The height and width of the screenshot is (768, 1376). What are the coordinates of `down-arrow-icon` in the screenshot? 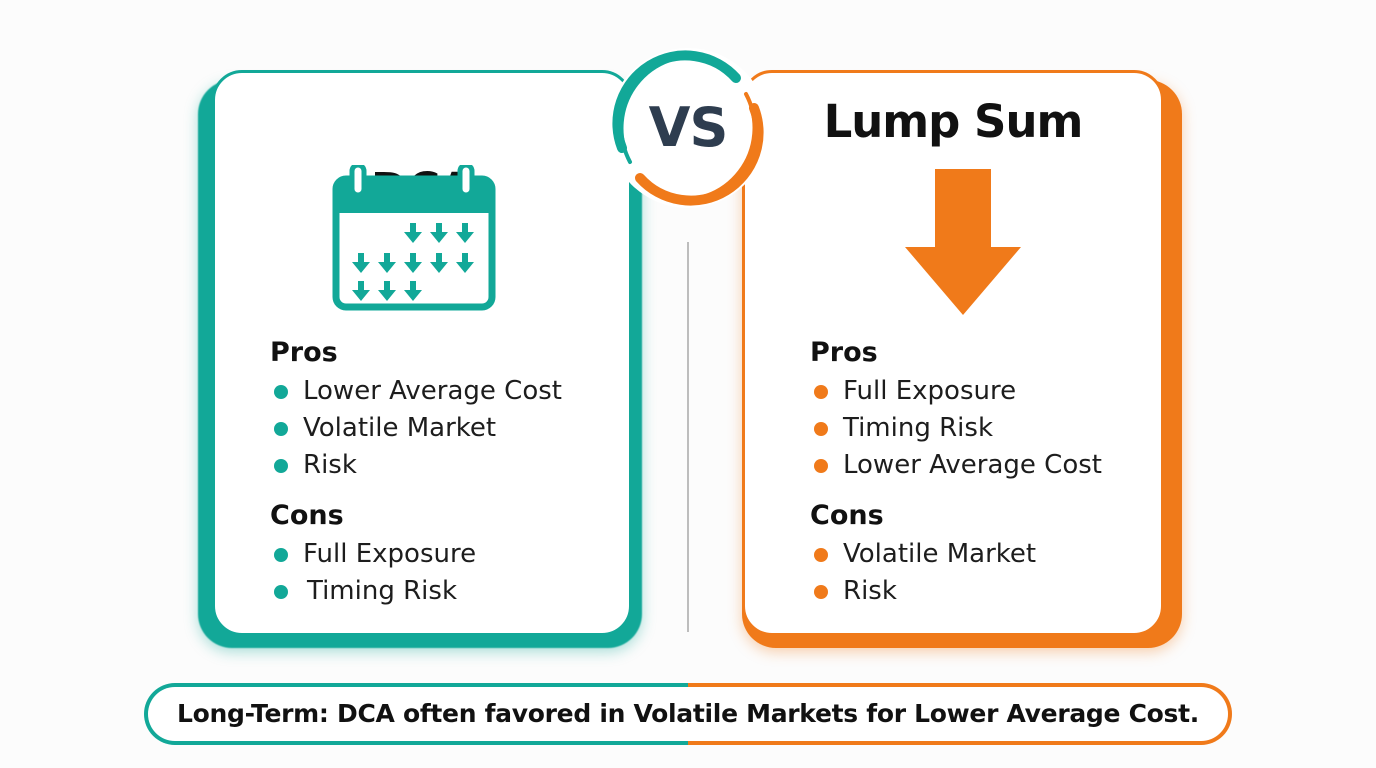 It's located at (963, 242).